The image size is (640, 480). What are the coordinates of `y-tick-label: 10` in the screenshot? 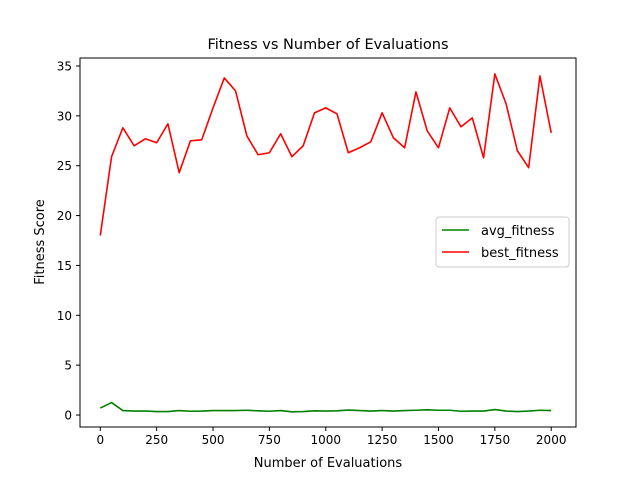 It's located at (64, 316).